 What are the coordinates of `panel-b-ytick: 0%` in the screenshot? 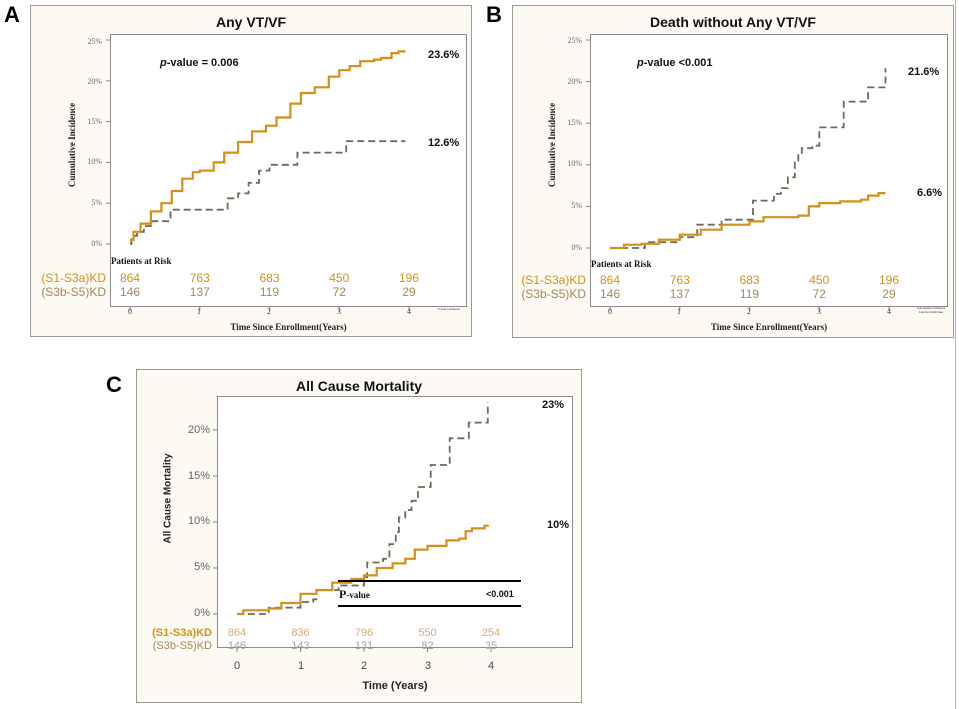 It's located at (576, 247).